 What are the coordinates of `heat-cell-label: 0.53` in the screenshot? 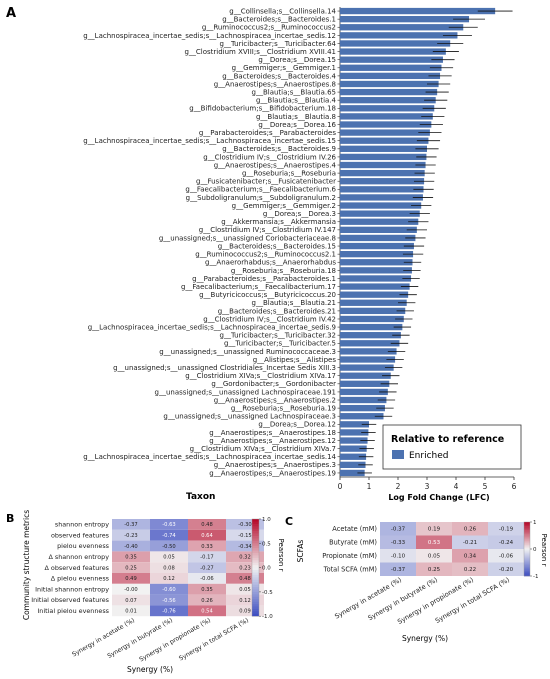 It's located at (434, 543).